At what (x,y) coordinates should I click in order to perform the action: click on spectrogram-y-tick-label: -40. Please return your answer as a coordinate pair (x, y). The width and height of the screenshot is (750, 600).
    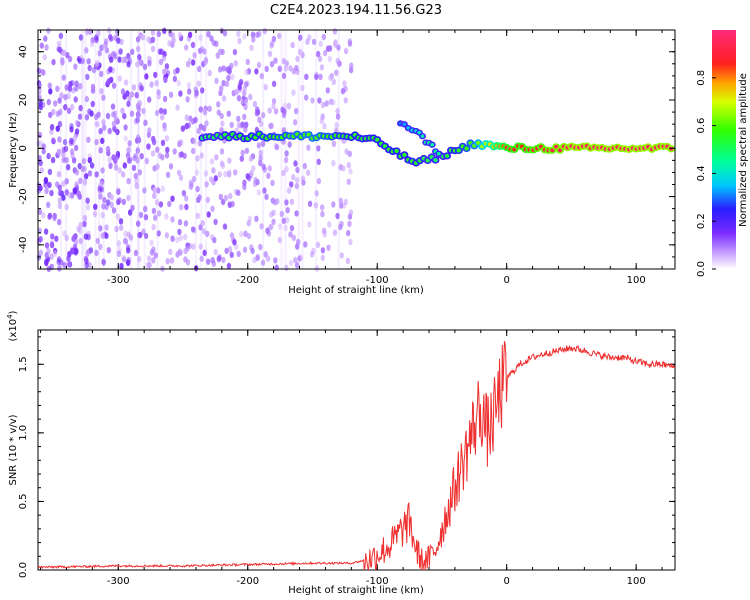
    Looking at the image, I should click on (23, 245).